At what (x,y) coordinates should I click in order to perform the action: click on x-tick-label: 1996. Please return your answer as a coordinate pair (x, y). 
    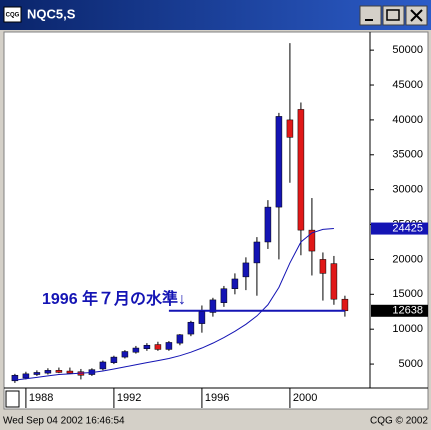
    Looking at the image, I should click on (217, 398).